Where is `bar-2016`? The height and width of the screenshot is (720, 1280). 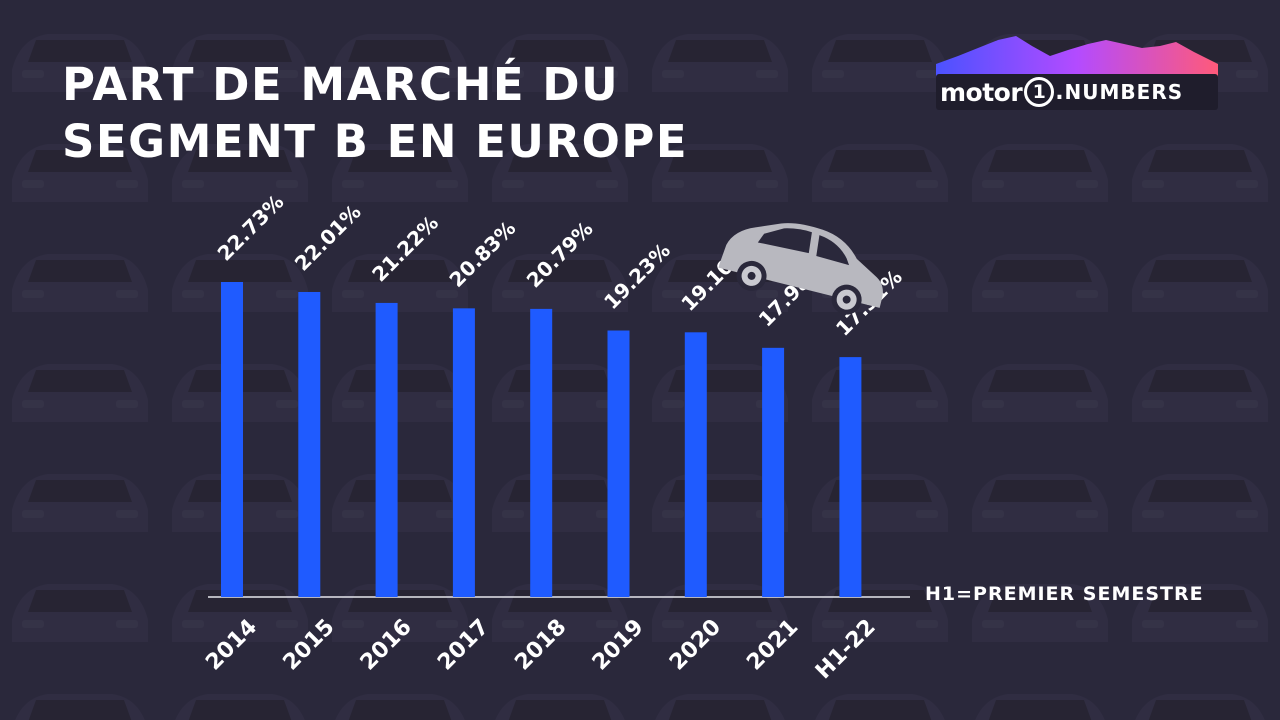
bar-2016 is located at coordinates (386, 449).